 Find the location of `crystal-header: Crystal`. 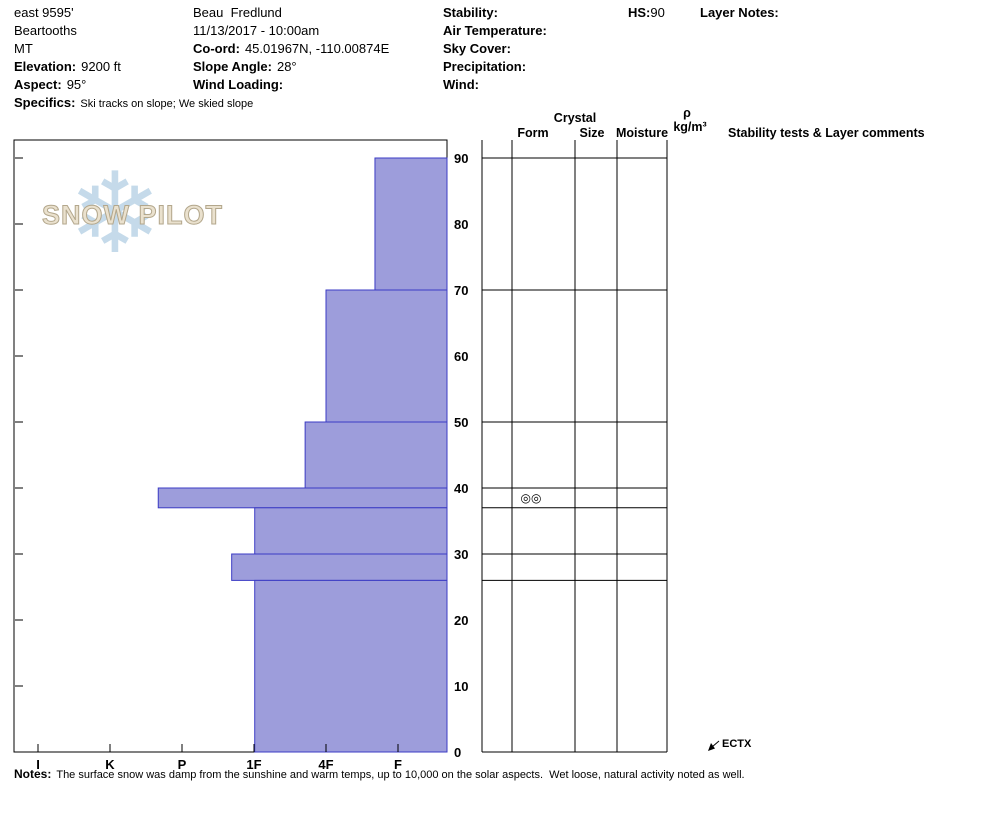

crystal-header: Crystal is located at coordinates (575, 118).